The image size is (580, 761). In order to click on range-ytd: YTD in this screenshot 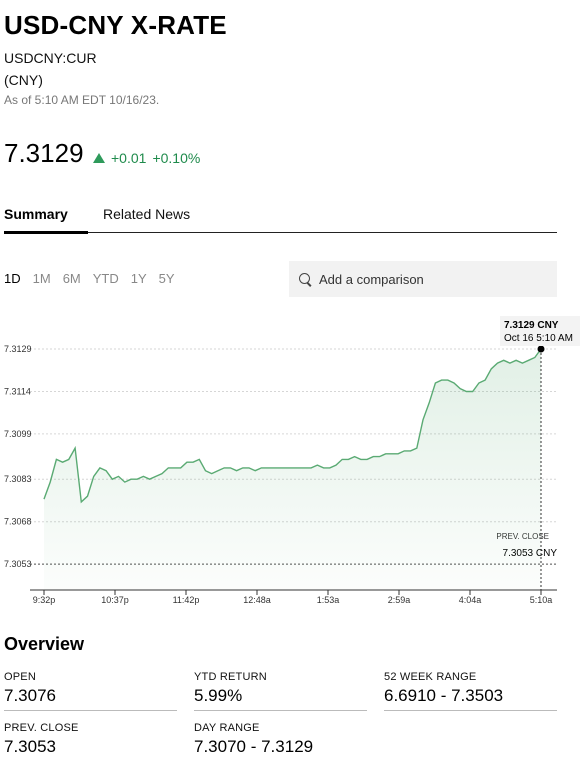, I will do `click(105, 278)`.